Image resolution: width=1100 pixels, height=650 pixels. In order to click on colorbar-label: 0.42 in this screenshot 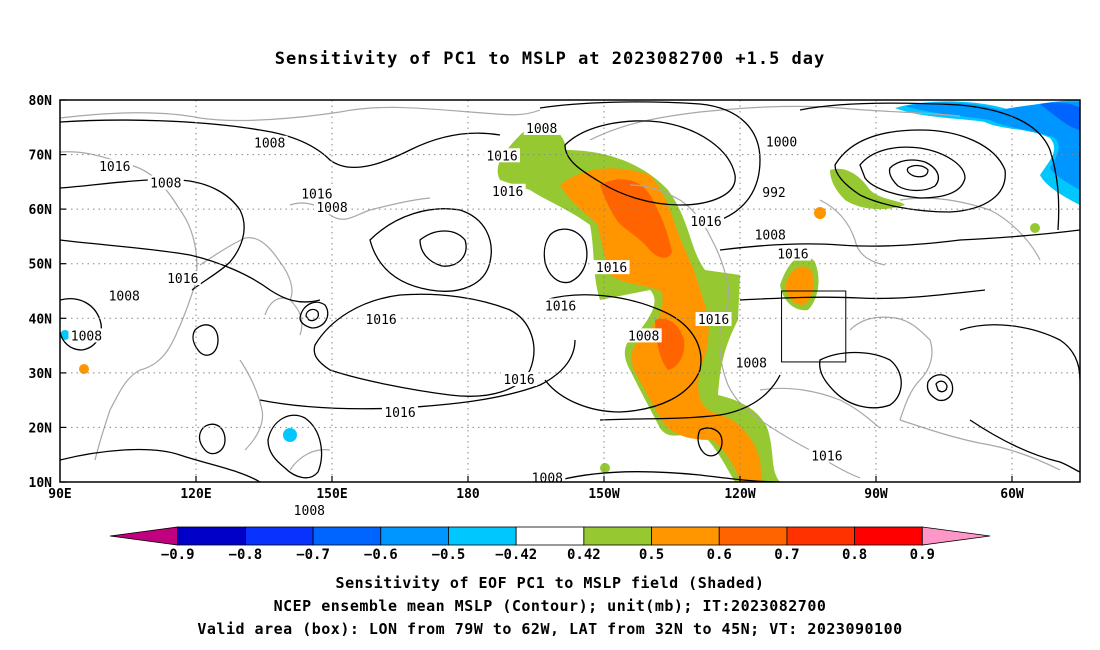, I will do `click(584, 555)`.